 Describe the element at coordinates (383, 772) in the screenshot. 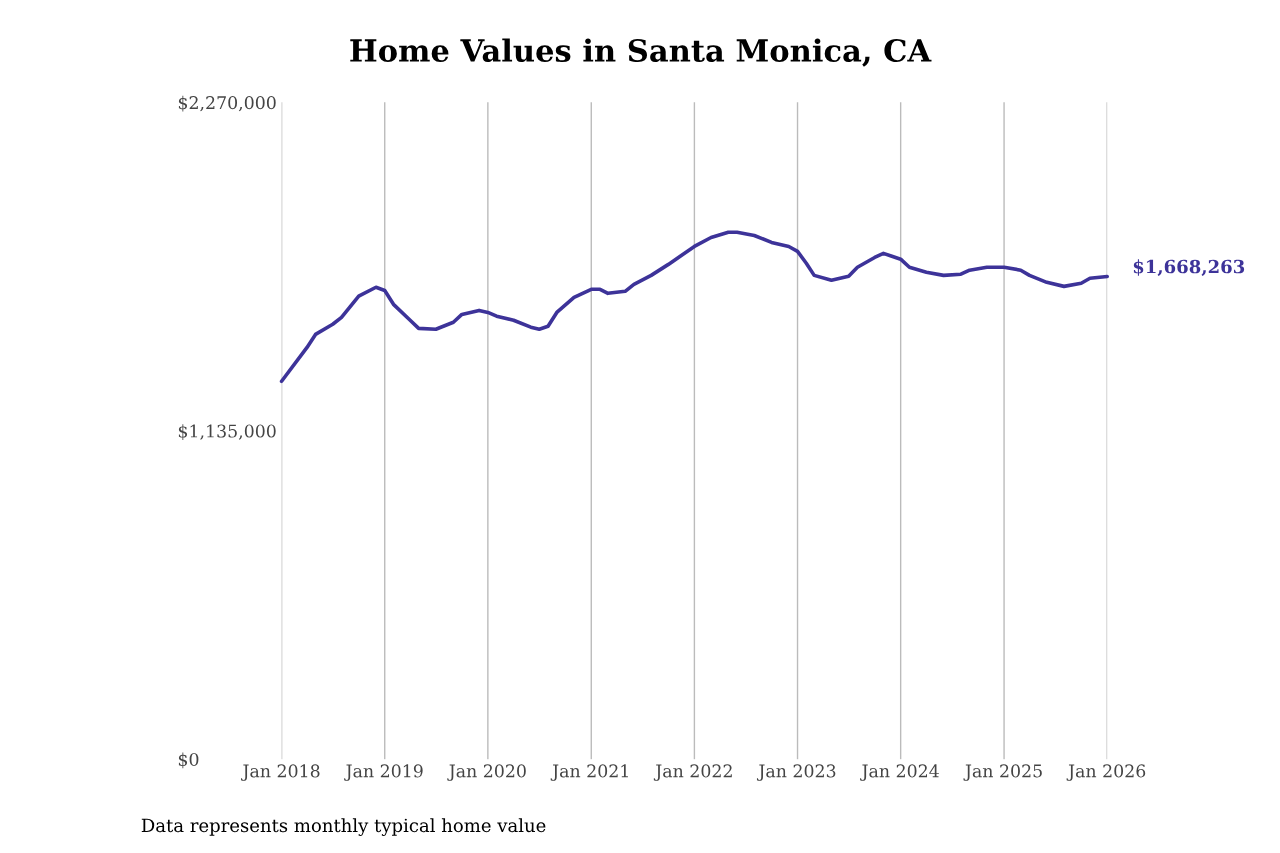

I see `x-tick-label: Jan 2019` at that location.